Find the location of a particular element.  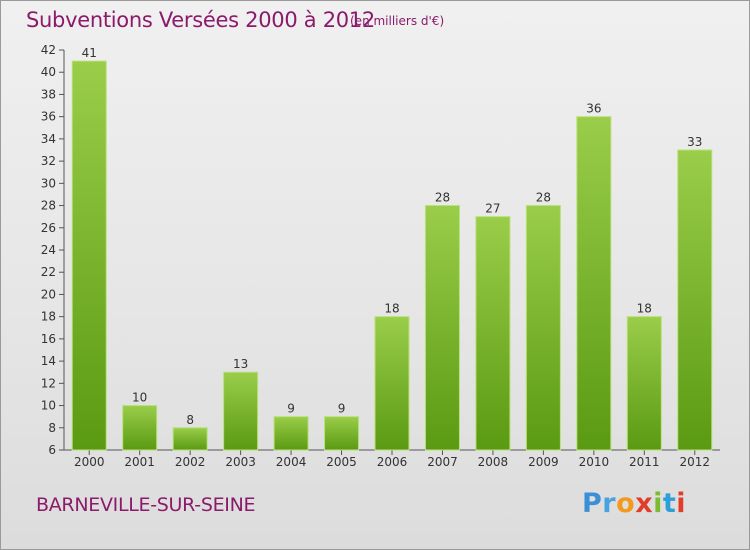

x-tick-label: 2012 is located at coordinates (694, 462).